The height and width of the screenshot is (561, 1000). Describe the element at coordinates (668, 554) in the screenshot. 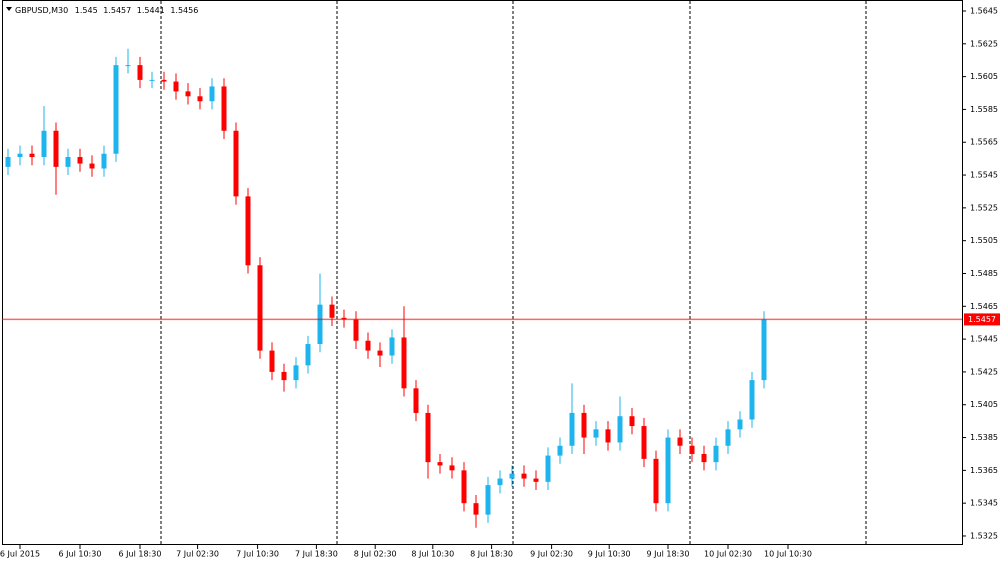

I see `x-tick-label: 9 Jul 18:30` at that location.